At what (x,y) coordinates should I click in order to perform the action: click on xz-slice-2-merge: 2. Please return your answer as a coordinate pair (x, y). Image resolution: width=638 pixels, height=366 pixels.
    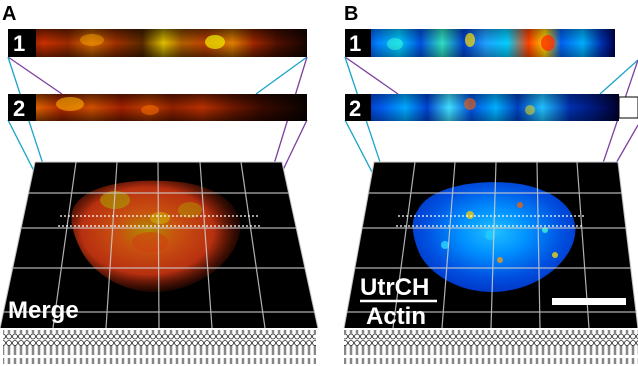
    Looking at the image, I should click on (157, 107).